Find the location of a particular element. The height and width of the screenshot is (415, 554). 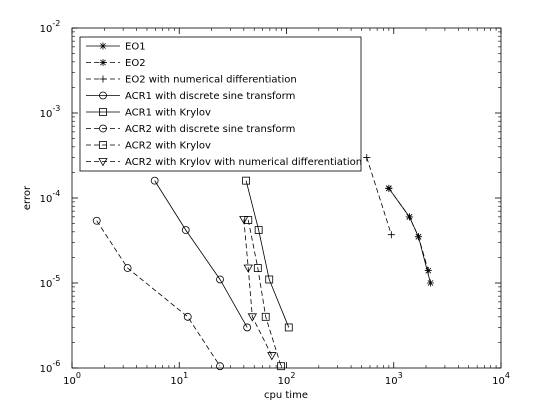

legend-label: ACR2 with discrete sine transform is located at coordinates (210, 129).